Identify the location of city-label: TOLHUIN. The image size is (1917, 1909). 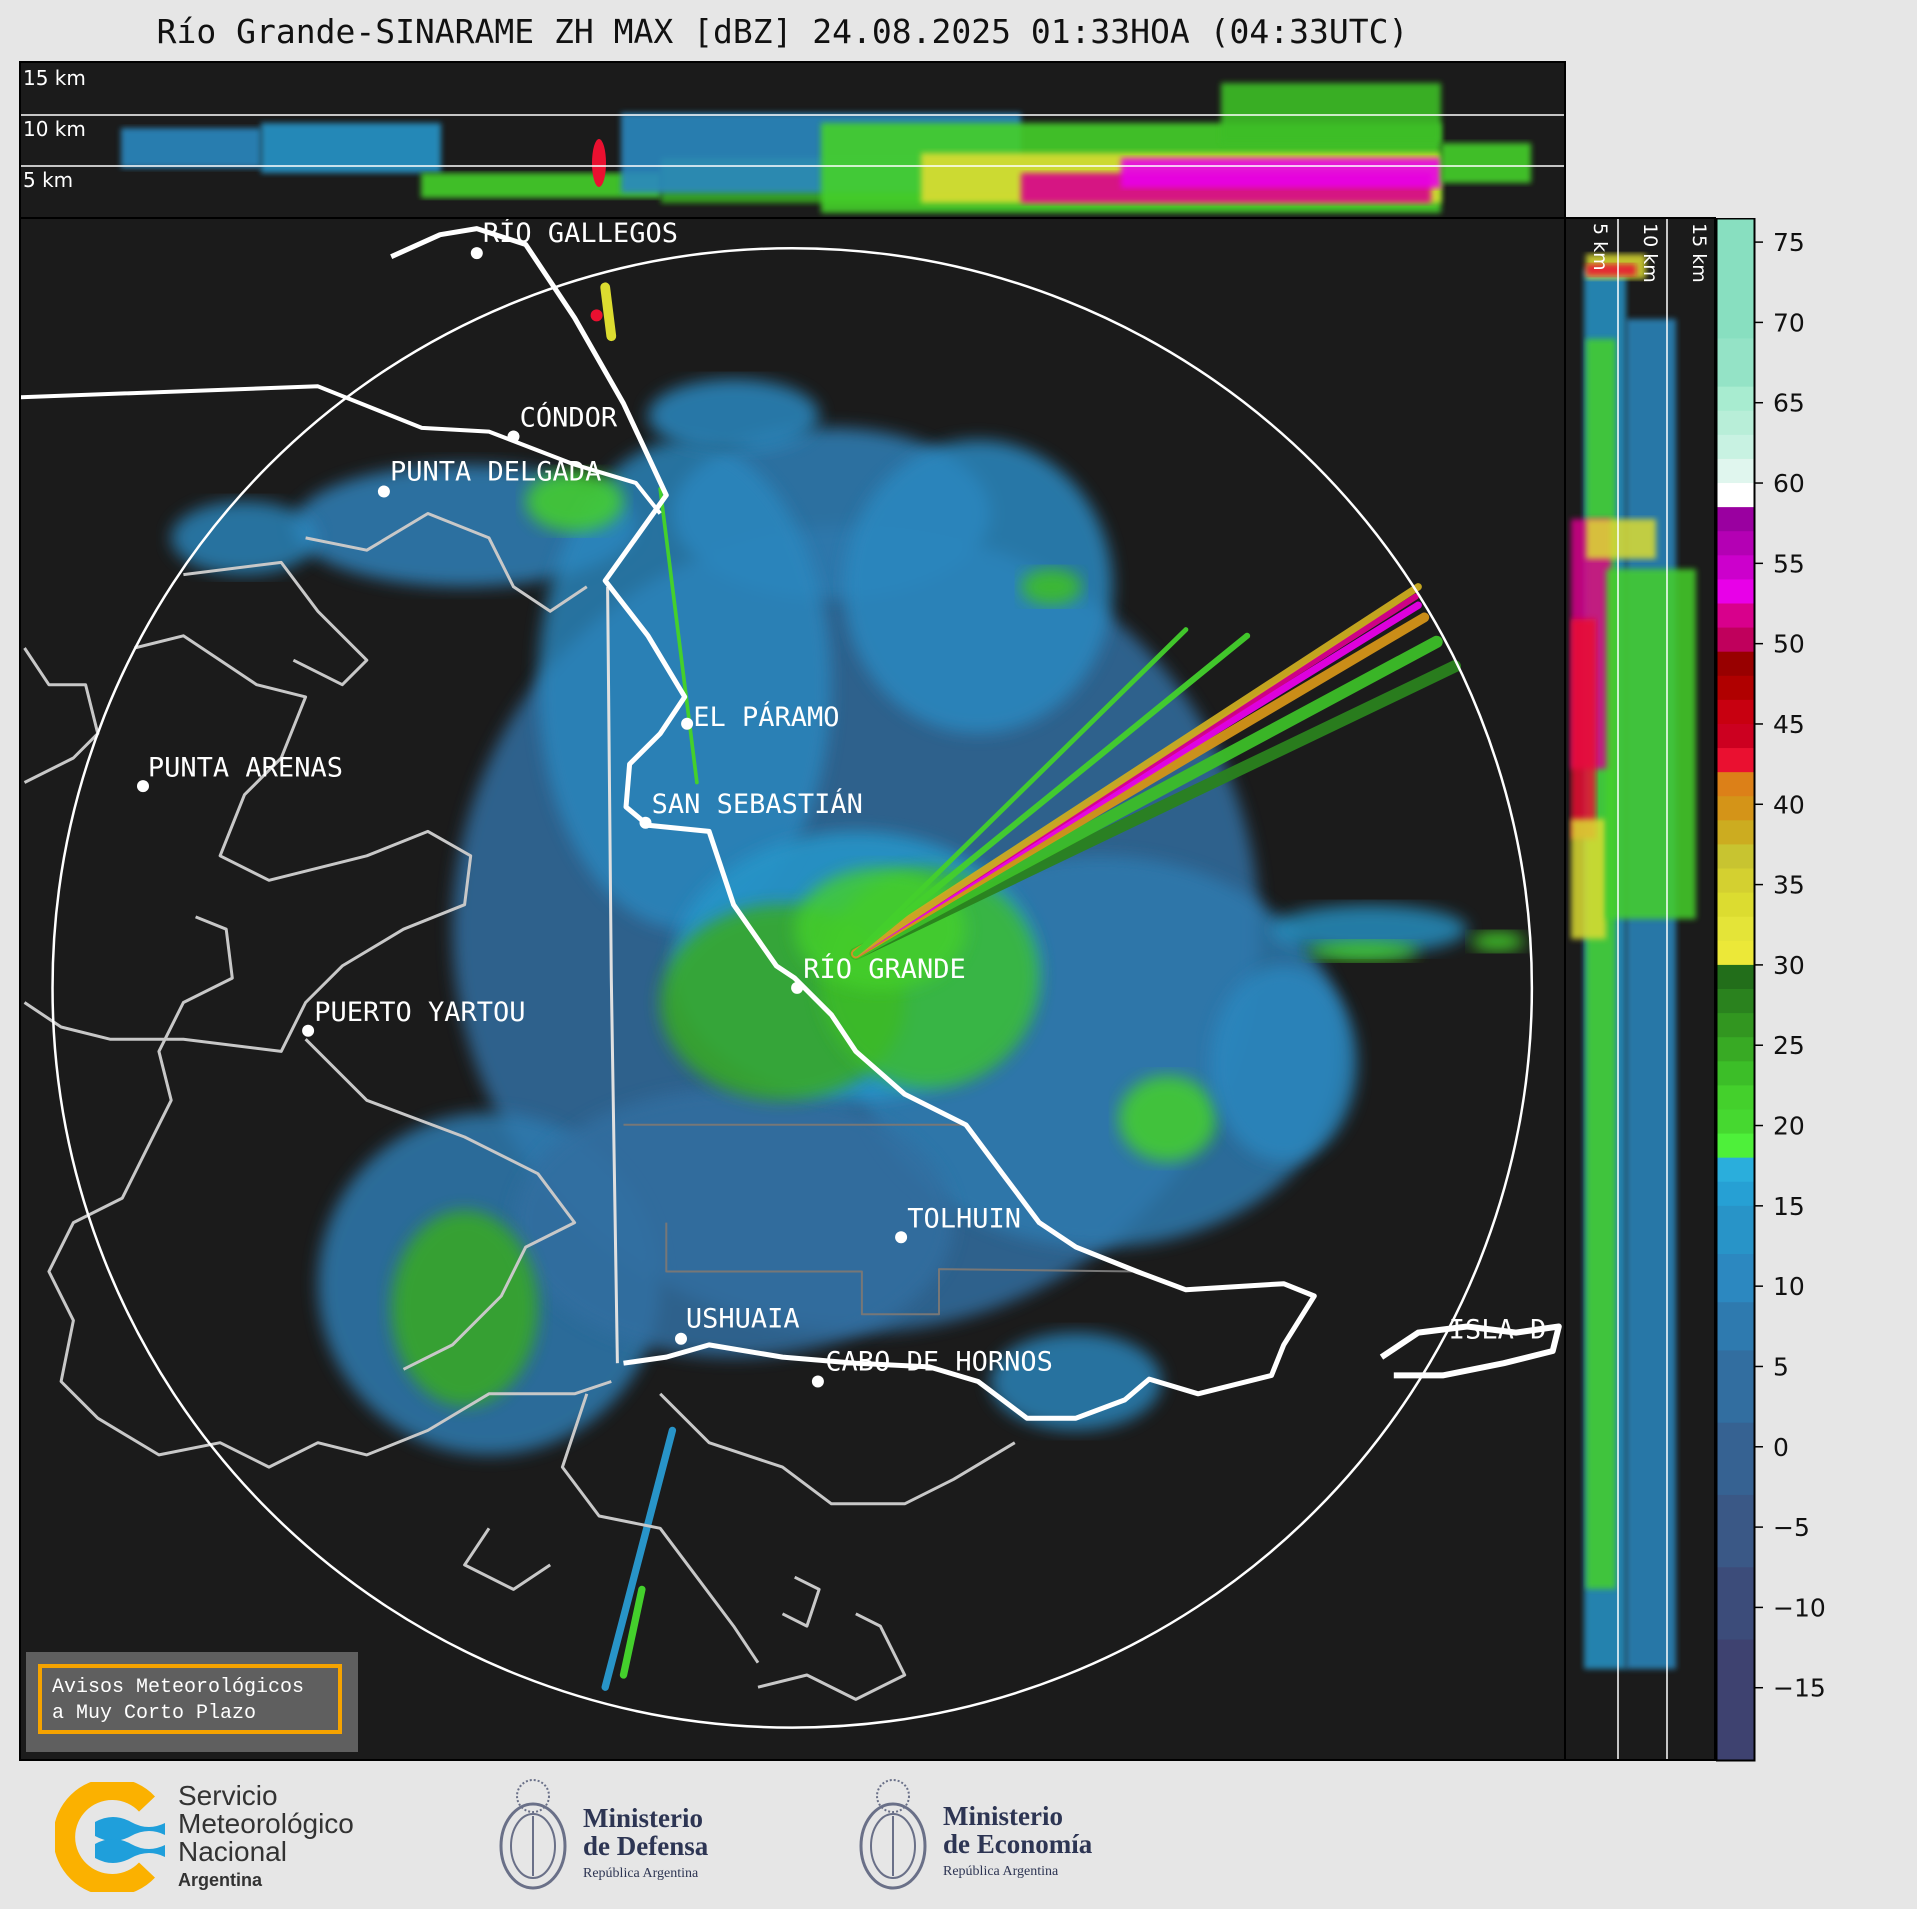
(964, 1219).